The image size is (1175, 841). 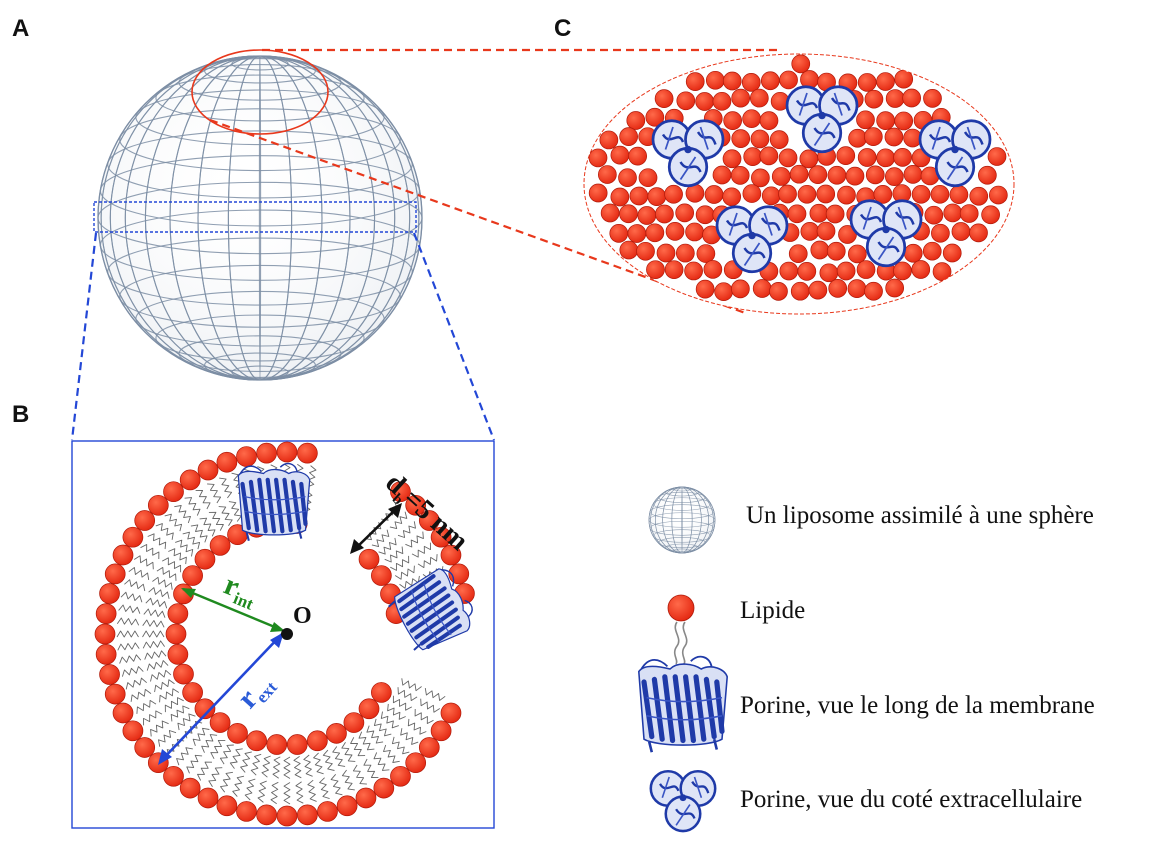 I want to click on legend-sphere-icon, so click(x=682, y=520).